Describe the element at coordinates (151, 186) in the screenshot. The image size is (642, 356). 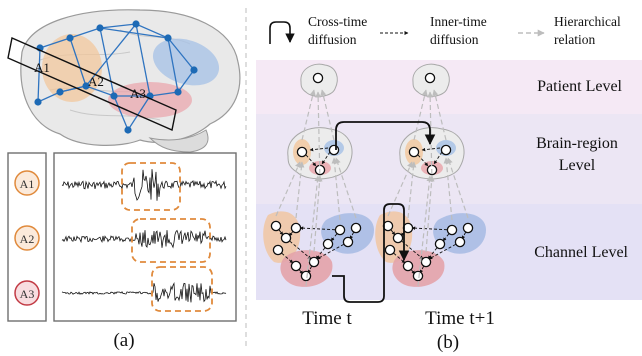
I see `seizure-highlight-a1` at that location.